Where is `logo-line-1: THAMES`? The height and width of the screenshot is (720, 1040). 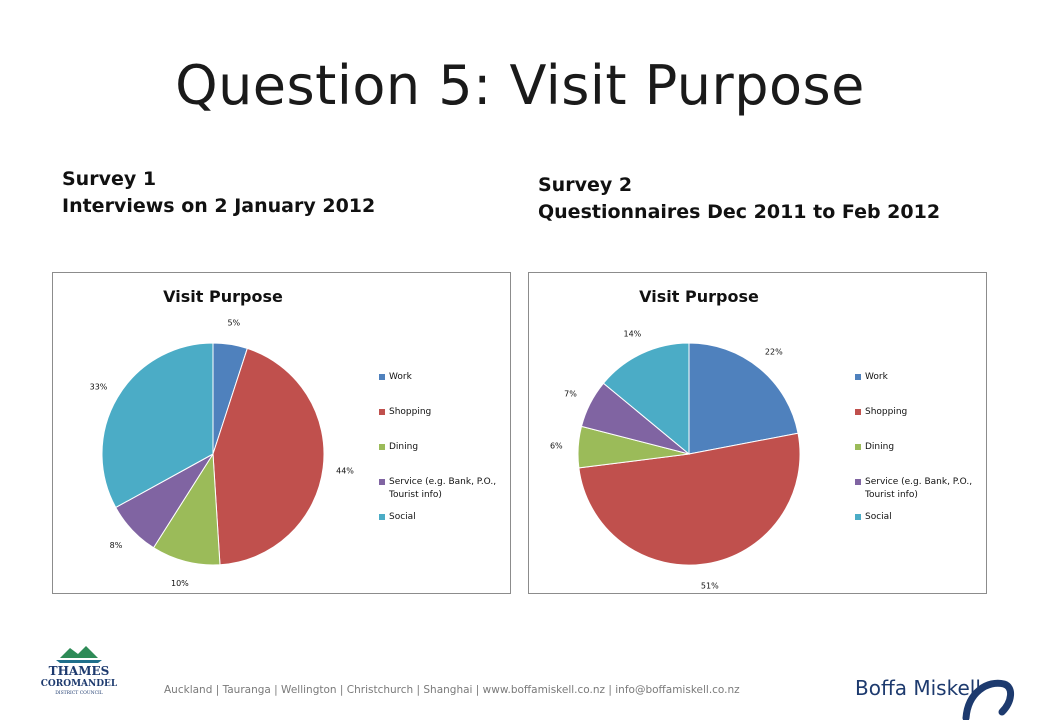 logo-line-1: THAMES is located at coordinates (79, 671).